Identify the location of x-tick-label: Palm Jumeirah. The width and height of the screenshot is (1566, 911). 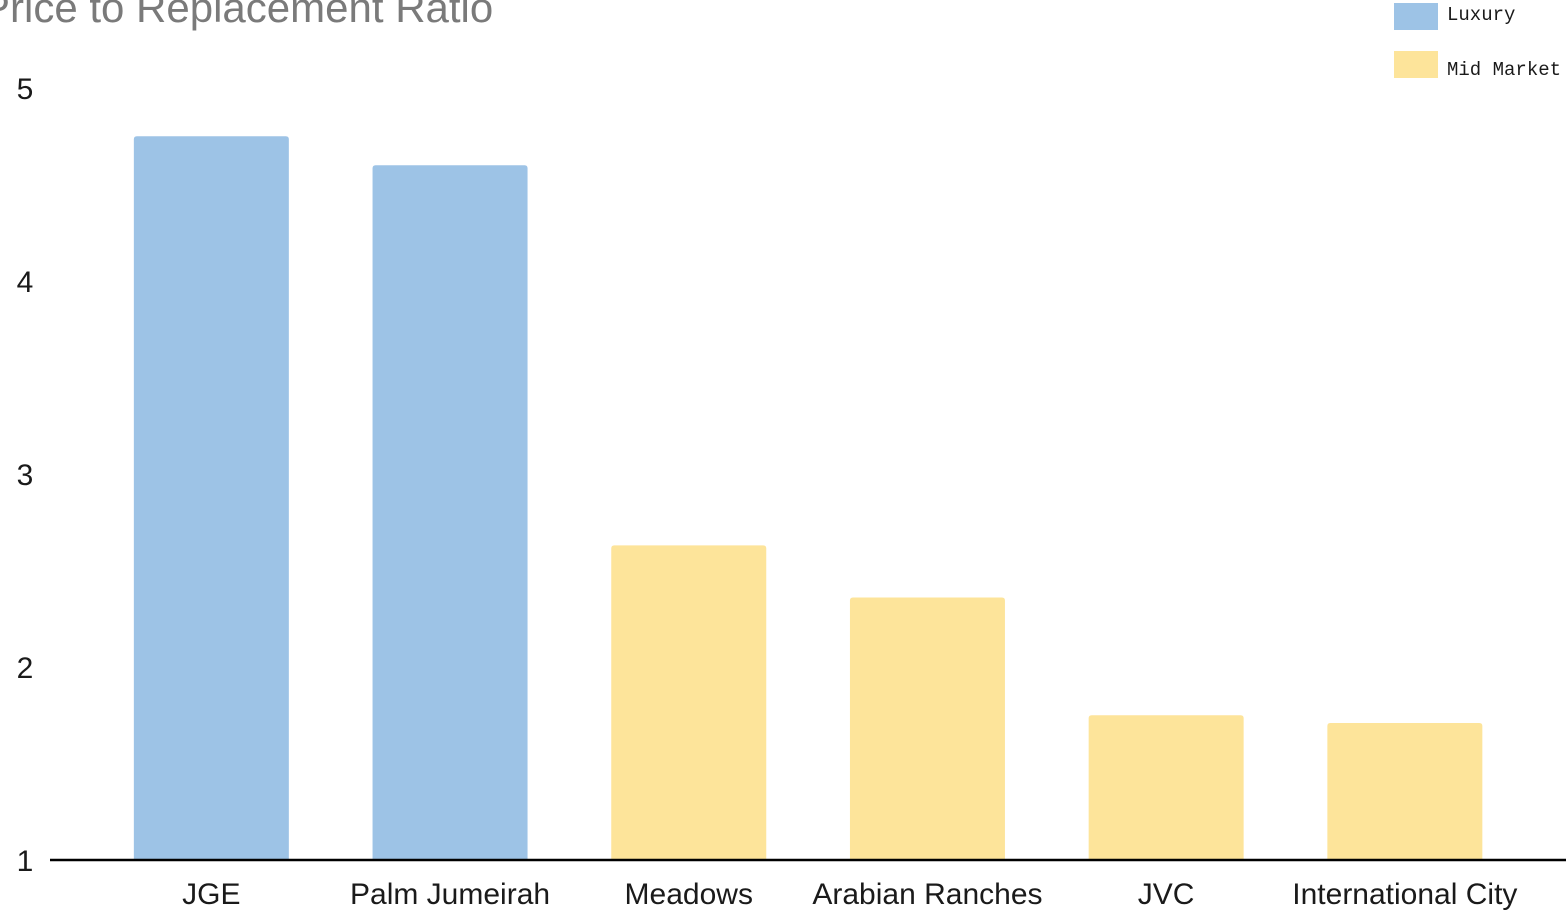
(450, 894).